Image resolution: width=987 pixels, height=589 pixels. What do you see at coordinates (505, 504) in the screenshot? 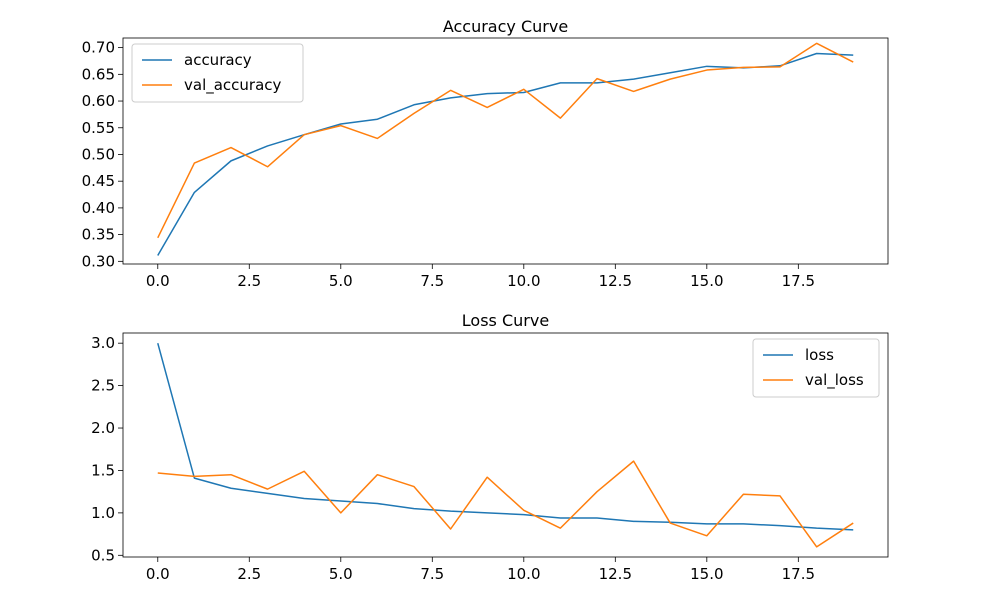
I see `series-line-val_loss` at bounding box center [505, 504].